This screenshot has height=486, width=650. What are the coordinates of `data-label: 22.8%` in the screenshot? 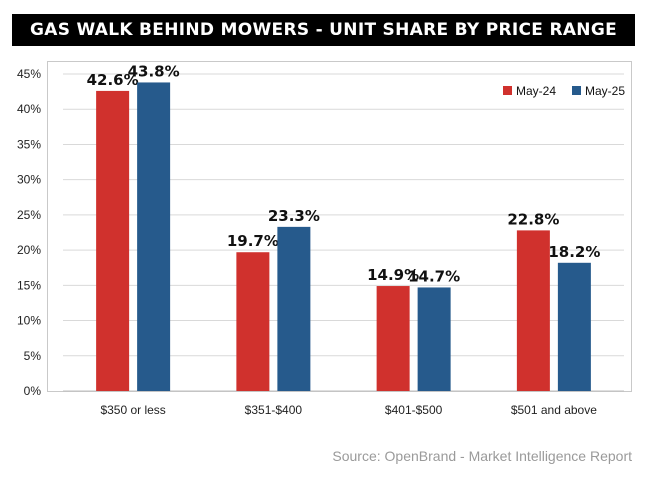 It's located at (533, 219).